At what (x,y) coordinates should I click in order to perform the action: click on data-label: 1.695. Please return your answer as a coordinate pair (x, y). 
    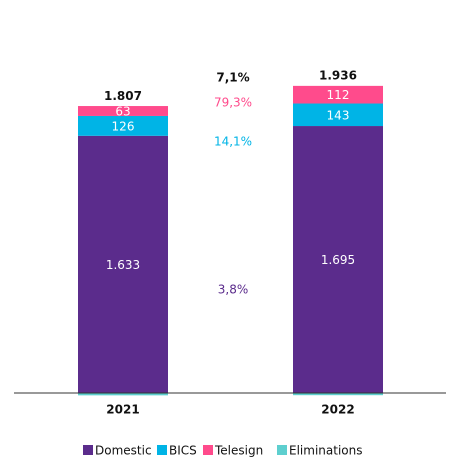
    Looking at the image, I should click on (338, 260).